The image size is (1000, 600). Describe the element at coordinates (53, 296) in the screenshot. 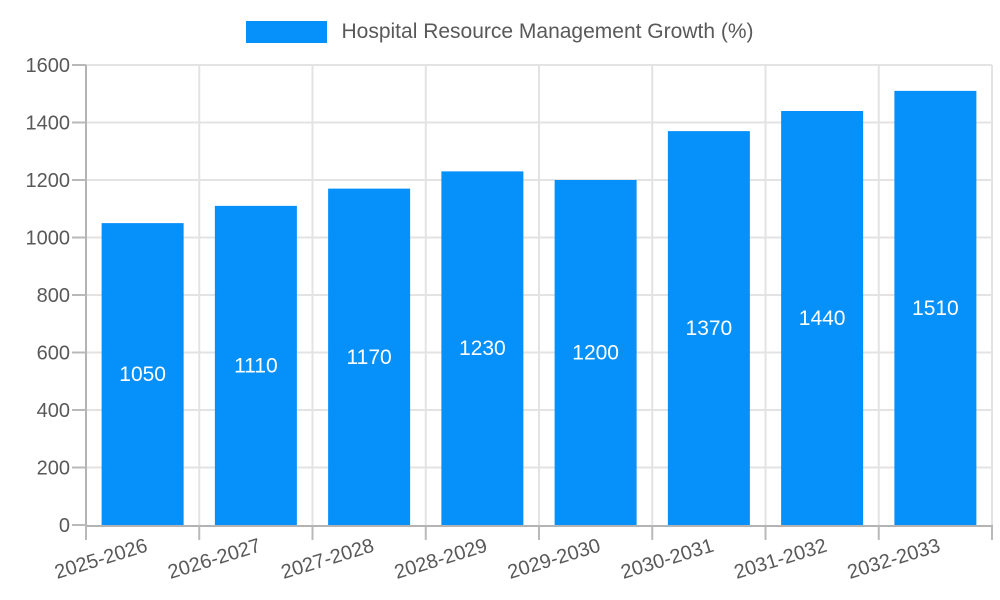

I see `y-axis-tick-label: 800` at that location.